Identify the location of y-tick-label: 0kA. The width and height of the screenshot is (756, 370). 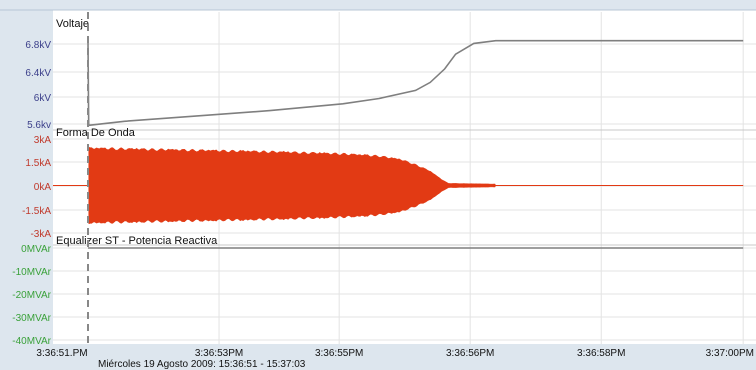
(43, 187).